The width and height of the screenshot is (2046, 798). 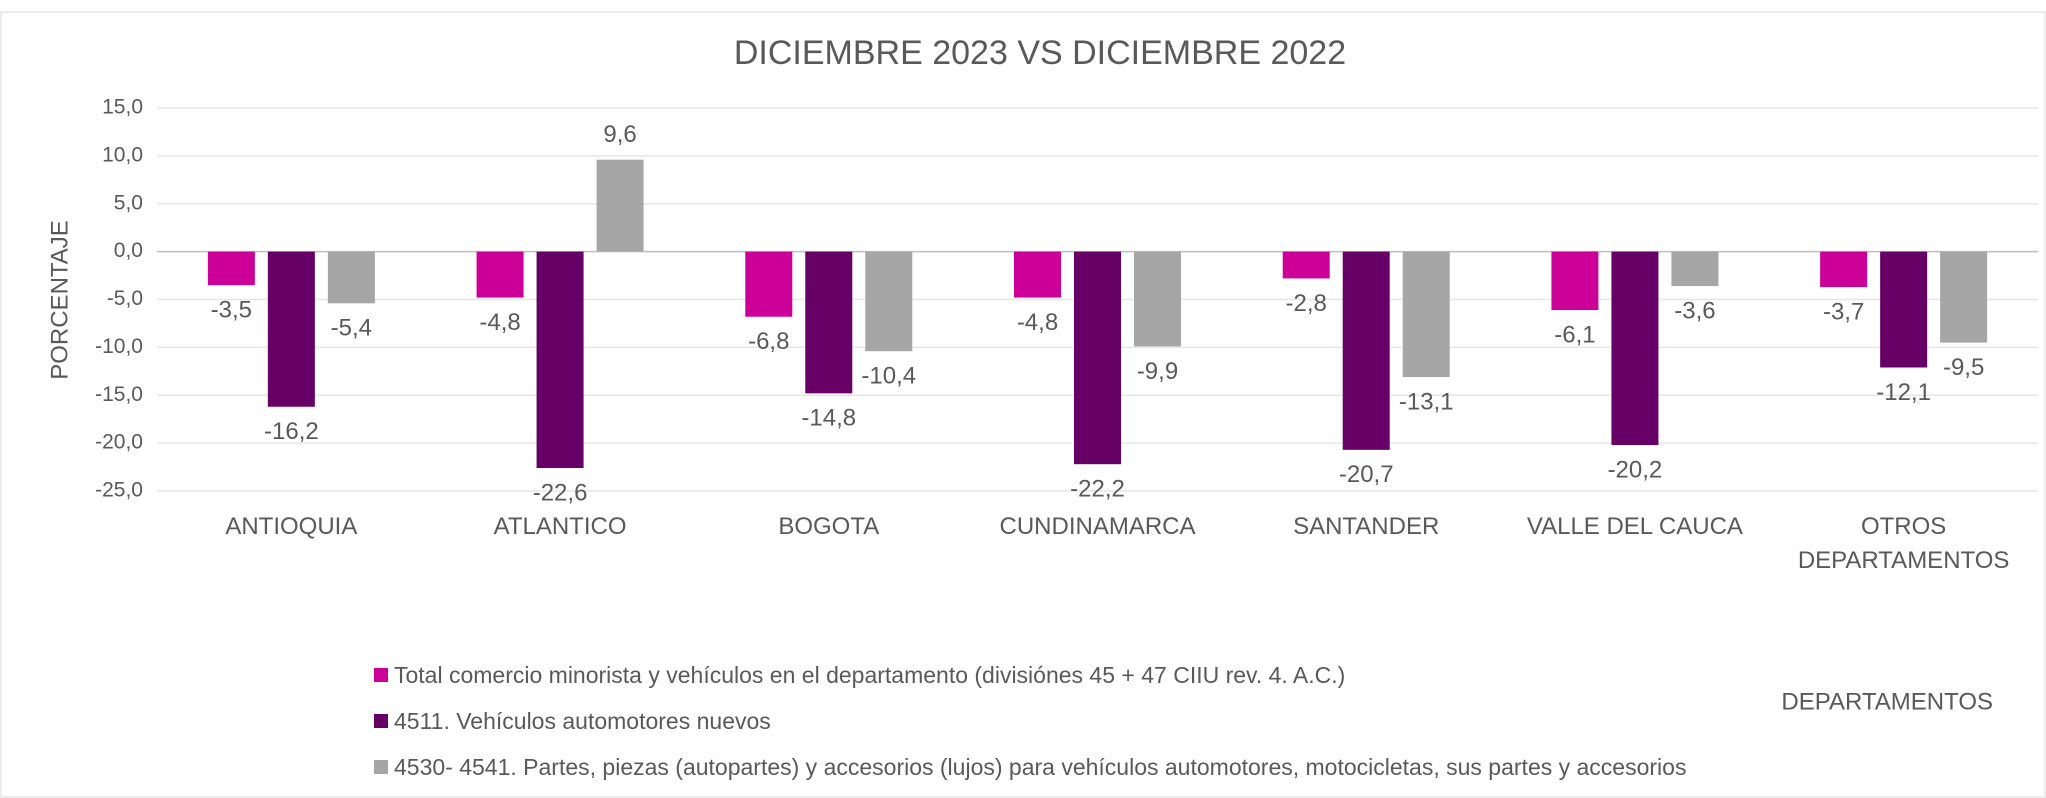 I want to click on y-tick-label: -20,0, so click(x=119, y=442).